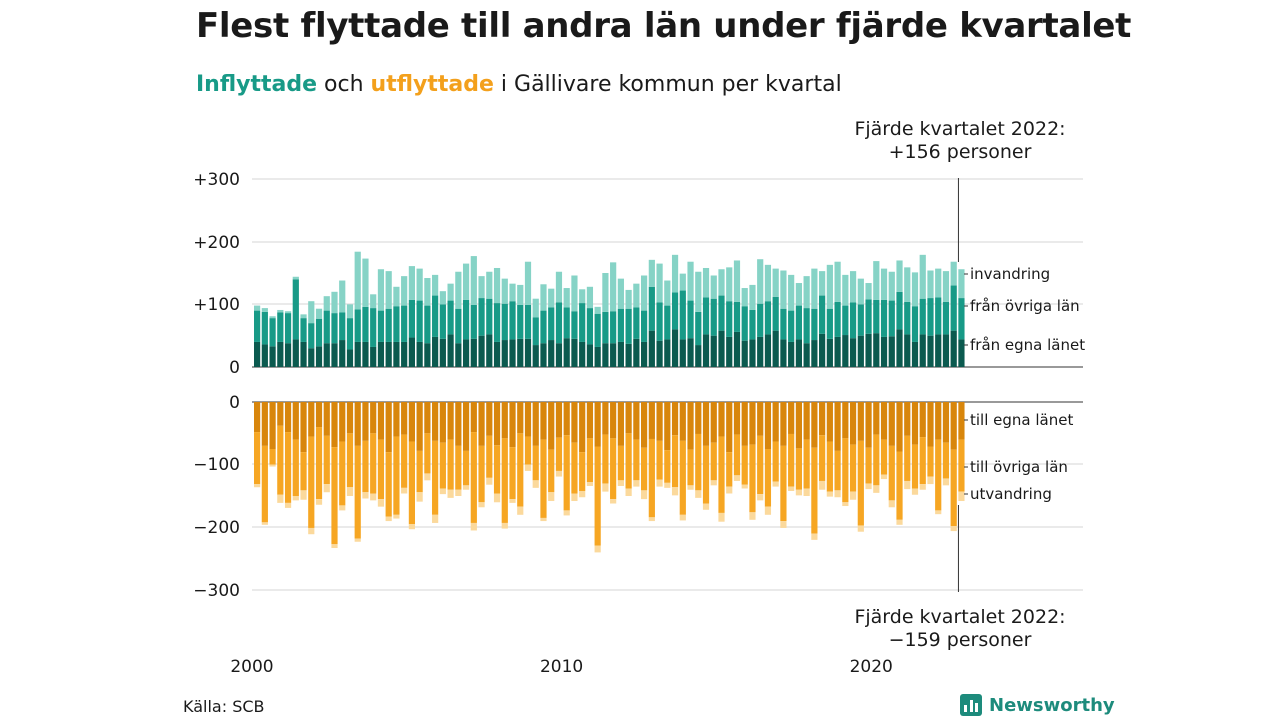 The width and height of the screenshot is (1280, 720). I want to click on brand-name: Newsworthy, so click(1052, 705).